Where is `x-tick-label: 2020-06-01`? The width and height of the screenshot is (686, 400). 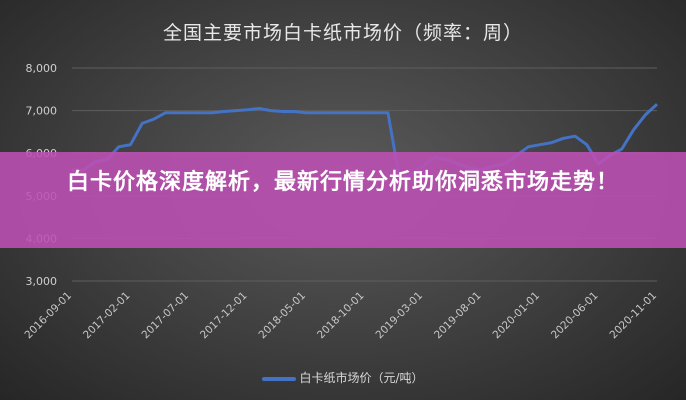 x-tick-label: 2020-06-01 is located at coordinates (575, 316).